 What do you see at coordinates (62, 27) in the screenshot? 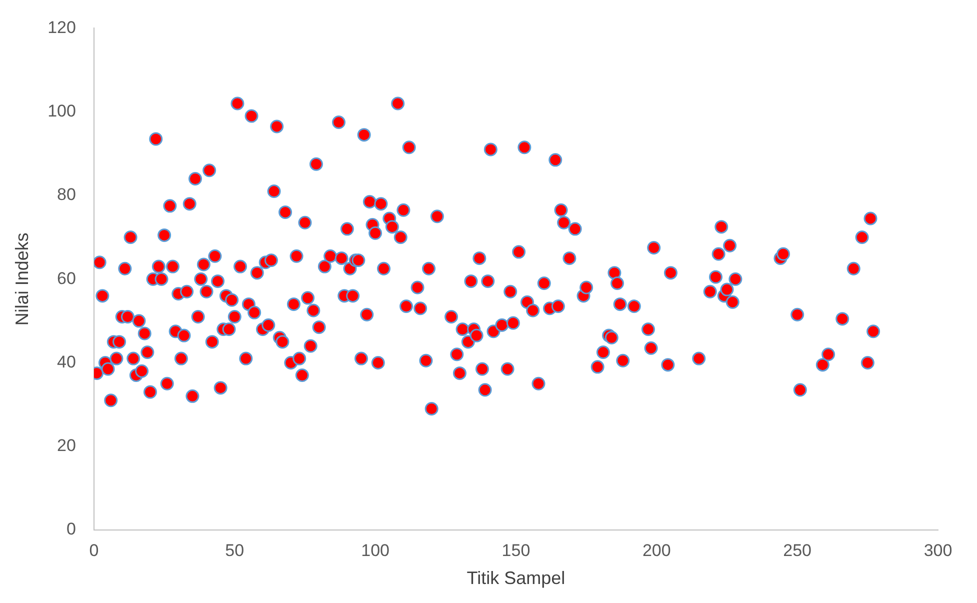
I see `y-tick-label: 120` at bounding box center [62, 27].